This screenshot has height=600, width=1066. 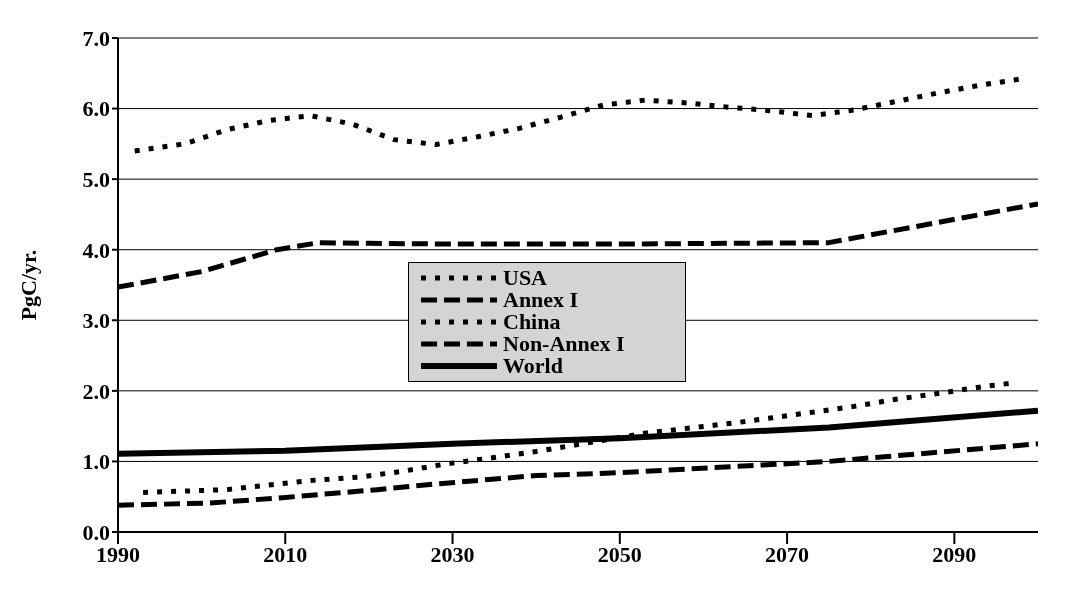 What do you see at coordinates (96, 391) in the screenshot?
I see `y-tick-label: 2.0` at bounding box center [96, 391].